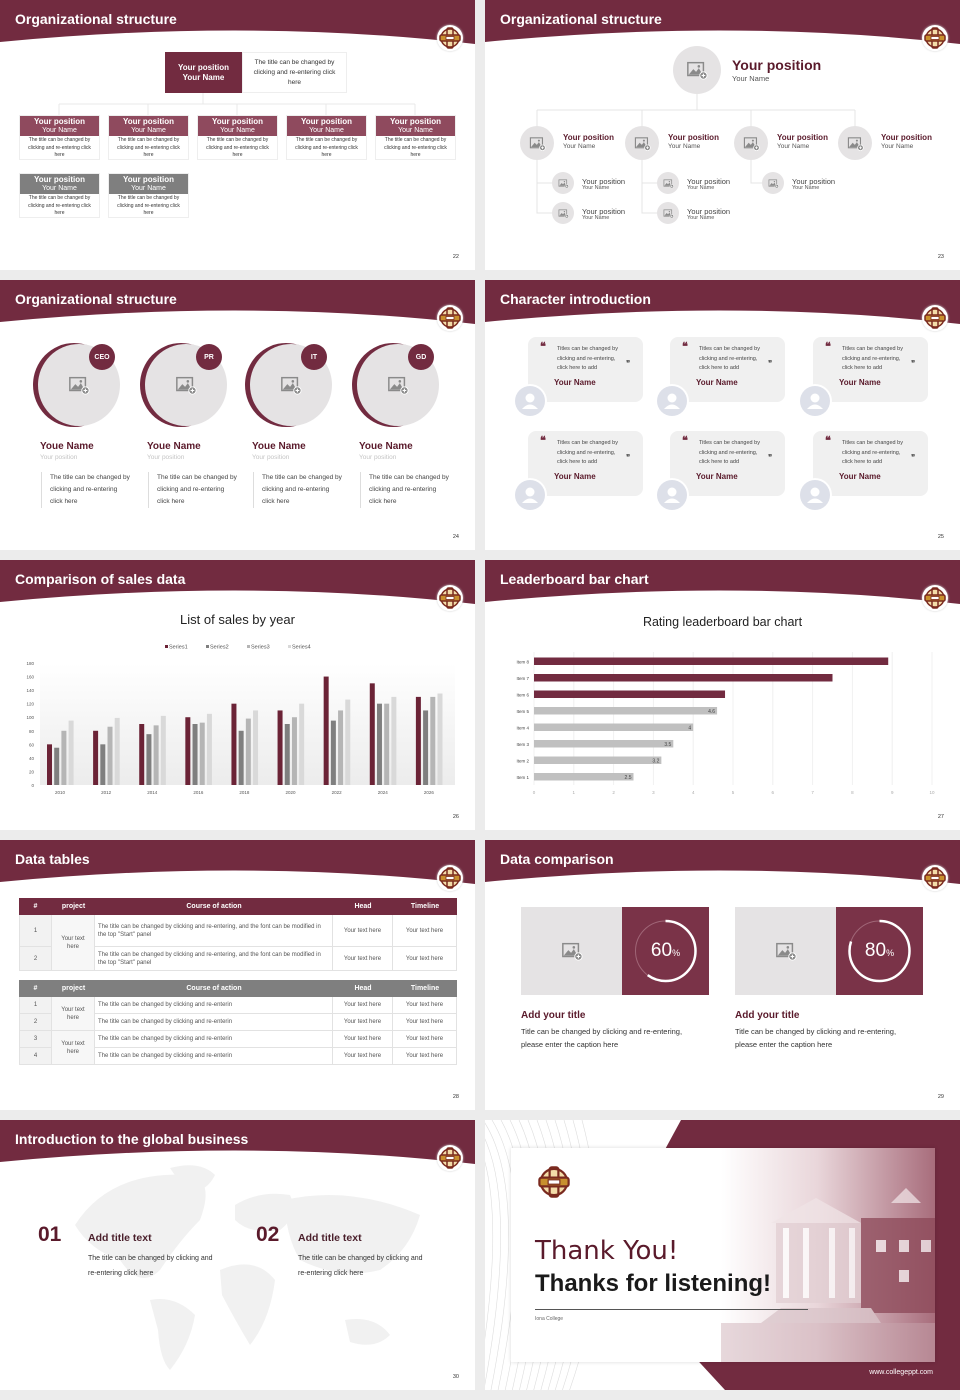 Image resolution: width=960 pixels, height=1400 pixels. What do you see at coordinates (363, 931) in the screenshot?
I see `head-cell: Your text here` at bounding box center [363, 931].